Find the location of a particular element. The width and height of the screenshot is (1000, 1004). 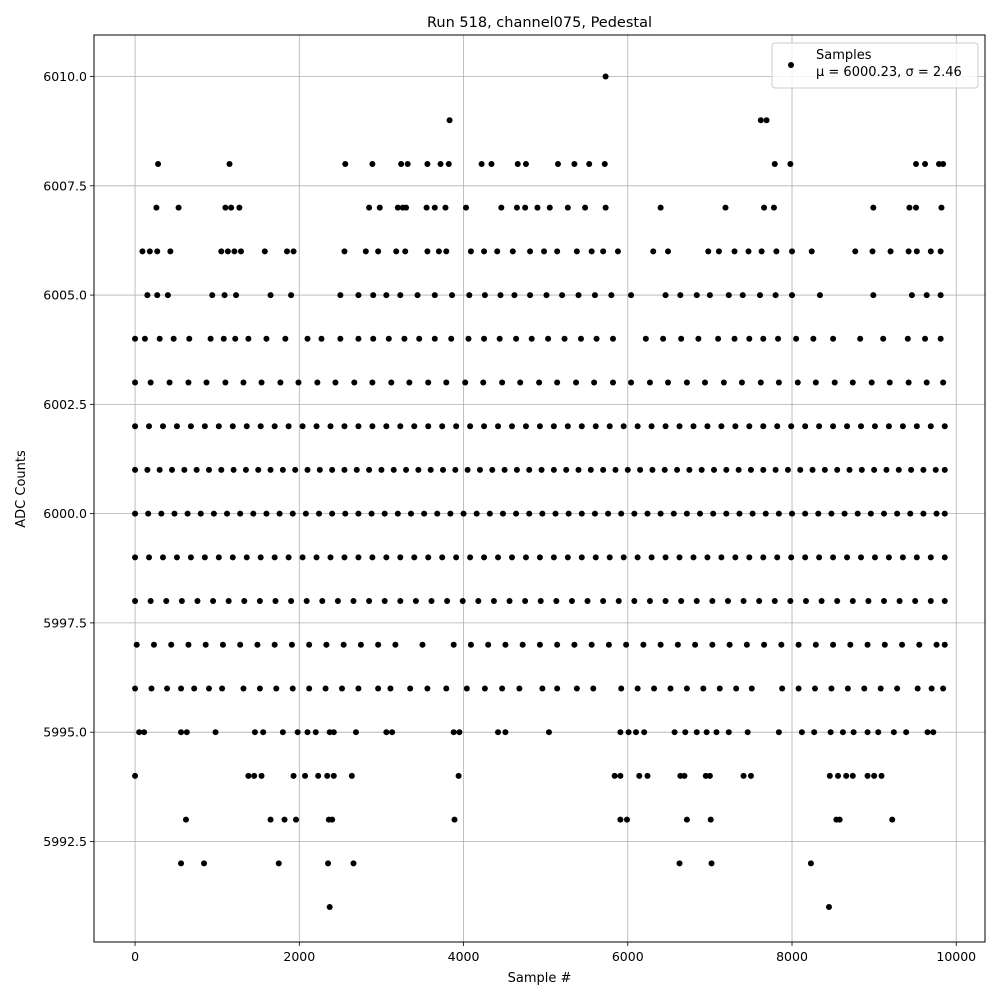

y-tick-label: 5997.5 is located at coordinates (65, 622).